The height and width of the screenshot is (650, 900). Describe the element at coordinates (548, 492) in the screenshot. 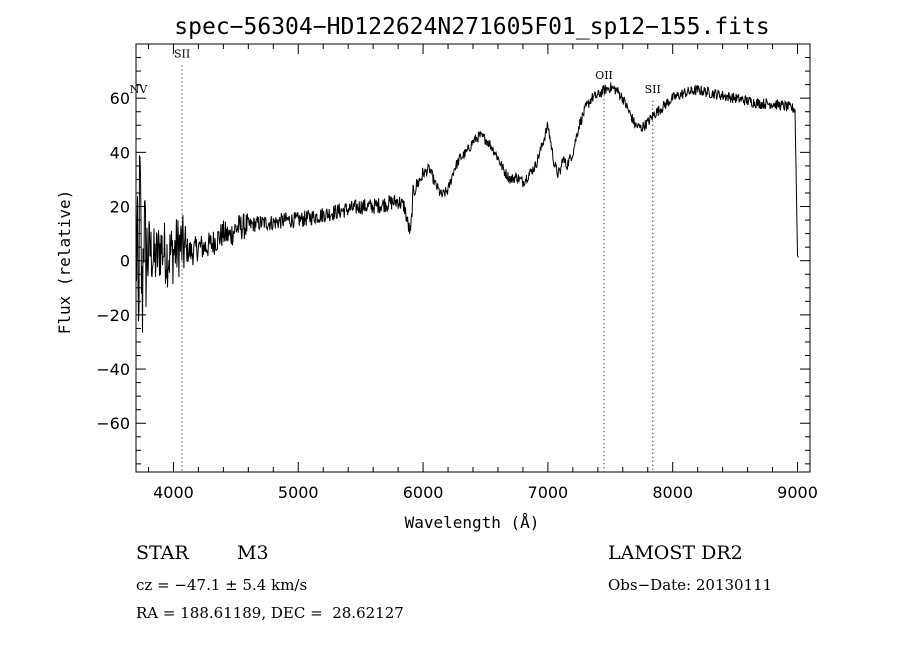

I see `x-tick-label: 7000` at that location.